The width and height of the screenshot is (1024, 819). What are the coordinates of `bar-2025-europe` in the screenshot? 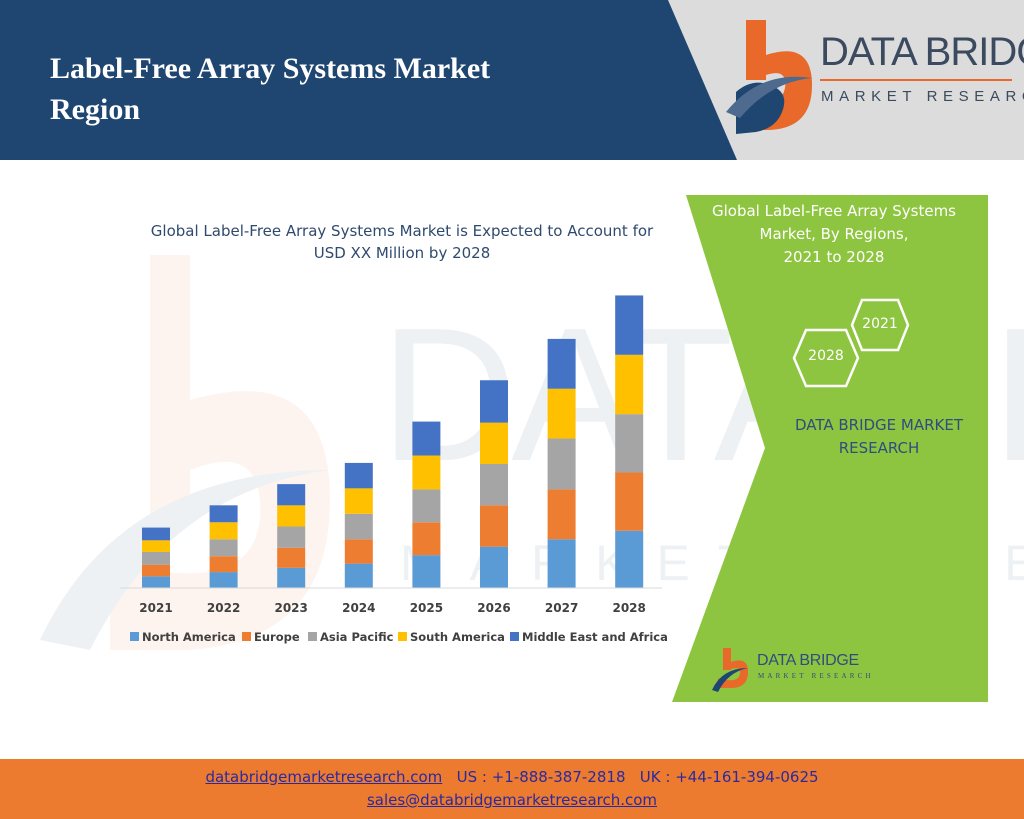 It's located at (426, 539).